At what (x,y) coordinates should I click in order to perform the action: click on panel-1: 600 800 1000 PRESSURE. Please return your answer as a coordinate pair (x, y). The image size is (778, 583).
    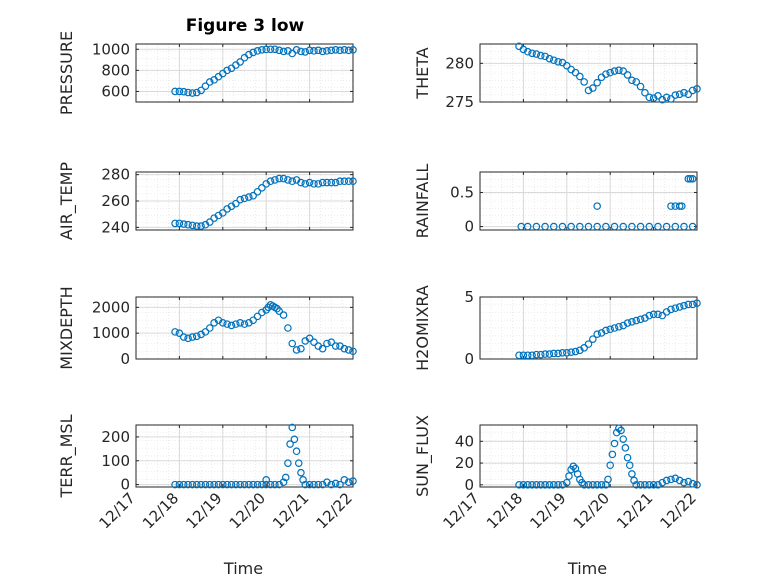
    Looking at the image, I should click on (207, 73).